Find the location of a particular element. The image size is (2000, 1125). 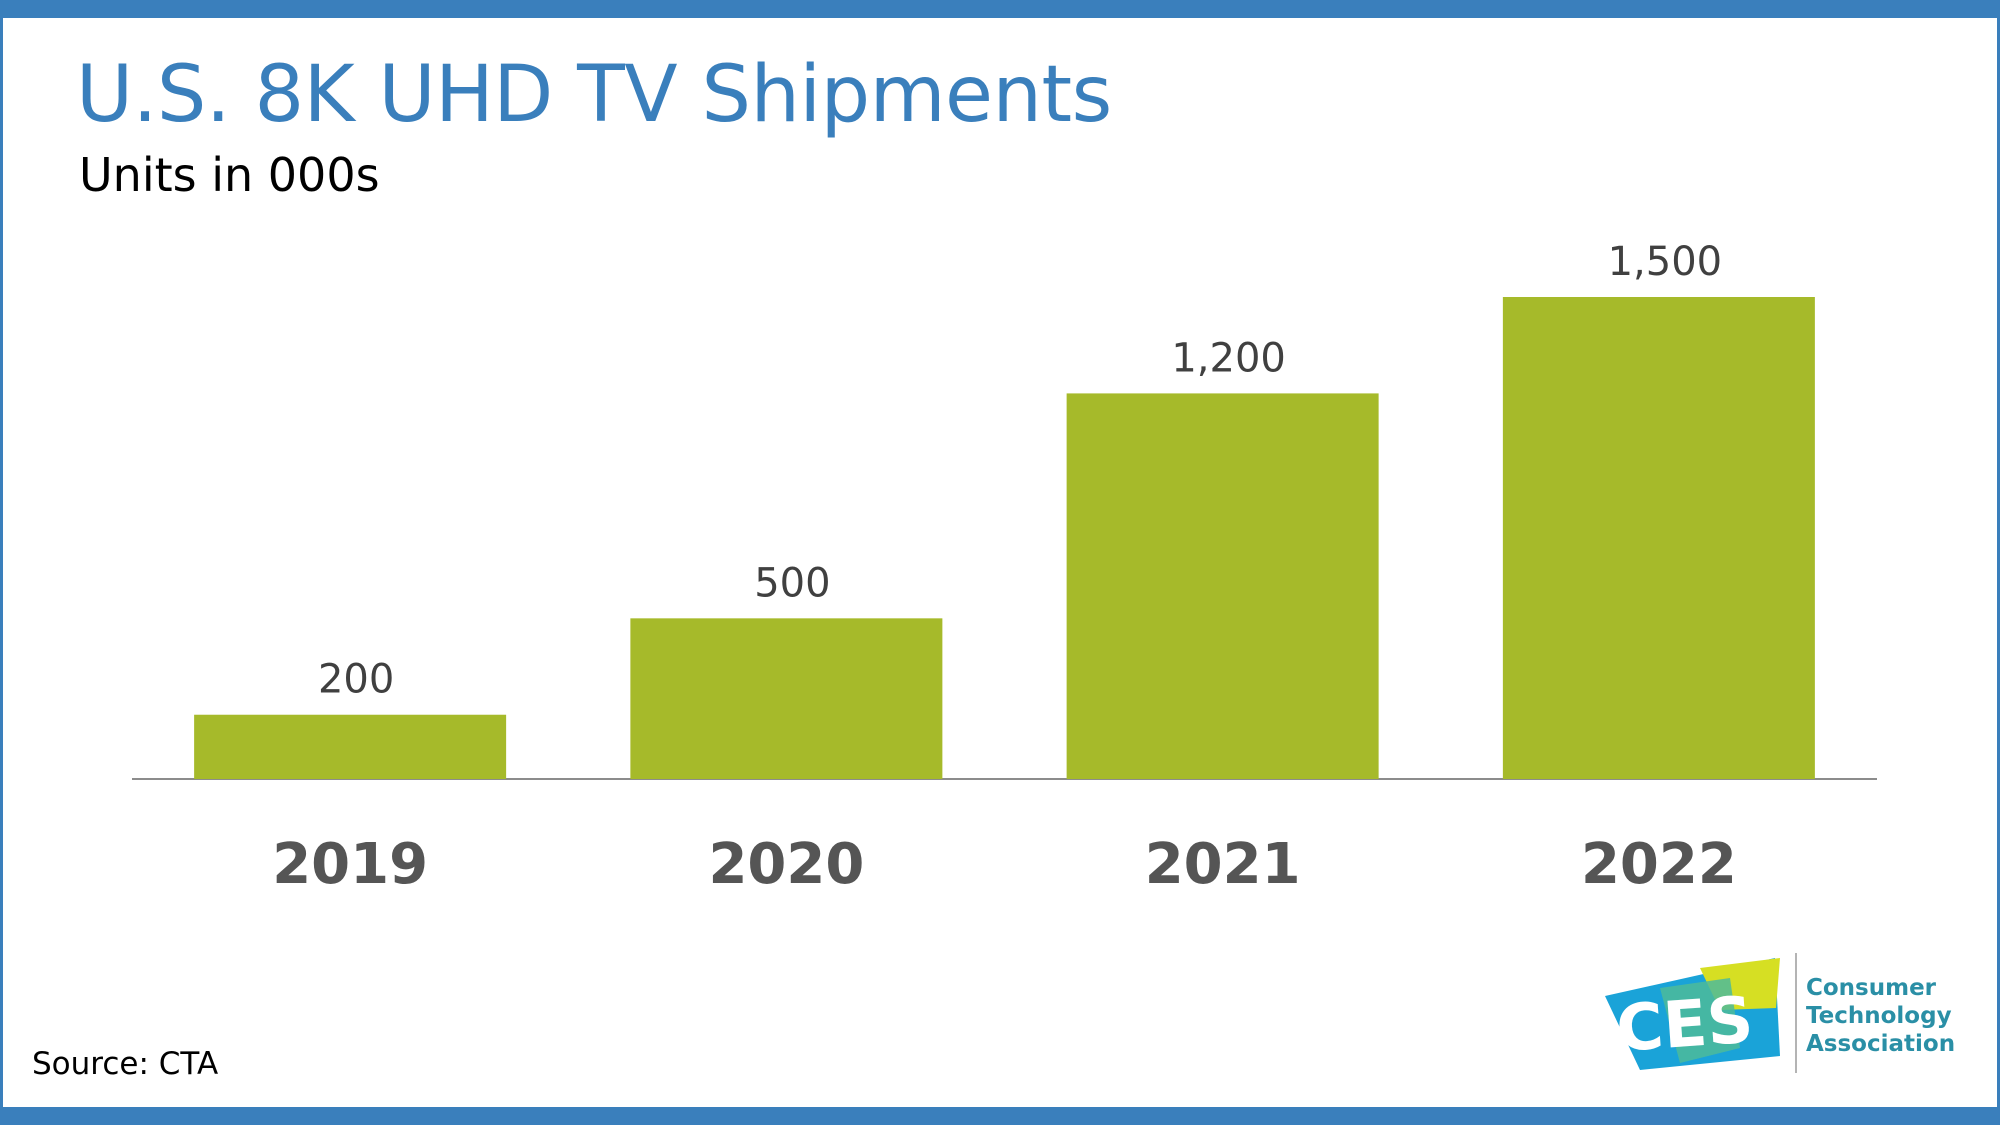

data-label-2021: 1,200 is located at coordinates (1228, 358).